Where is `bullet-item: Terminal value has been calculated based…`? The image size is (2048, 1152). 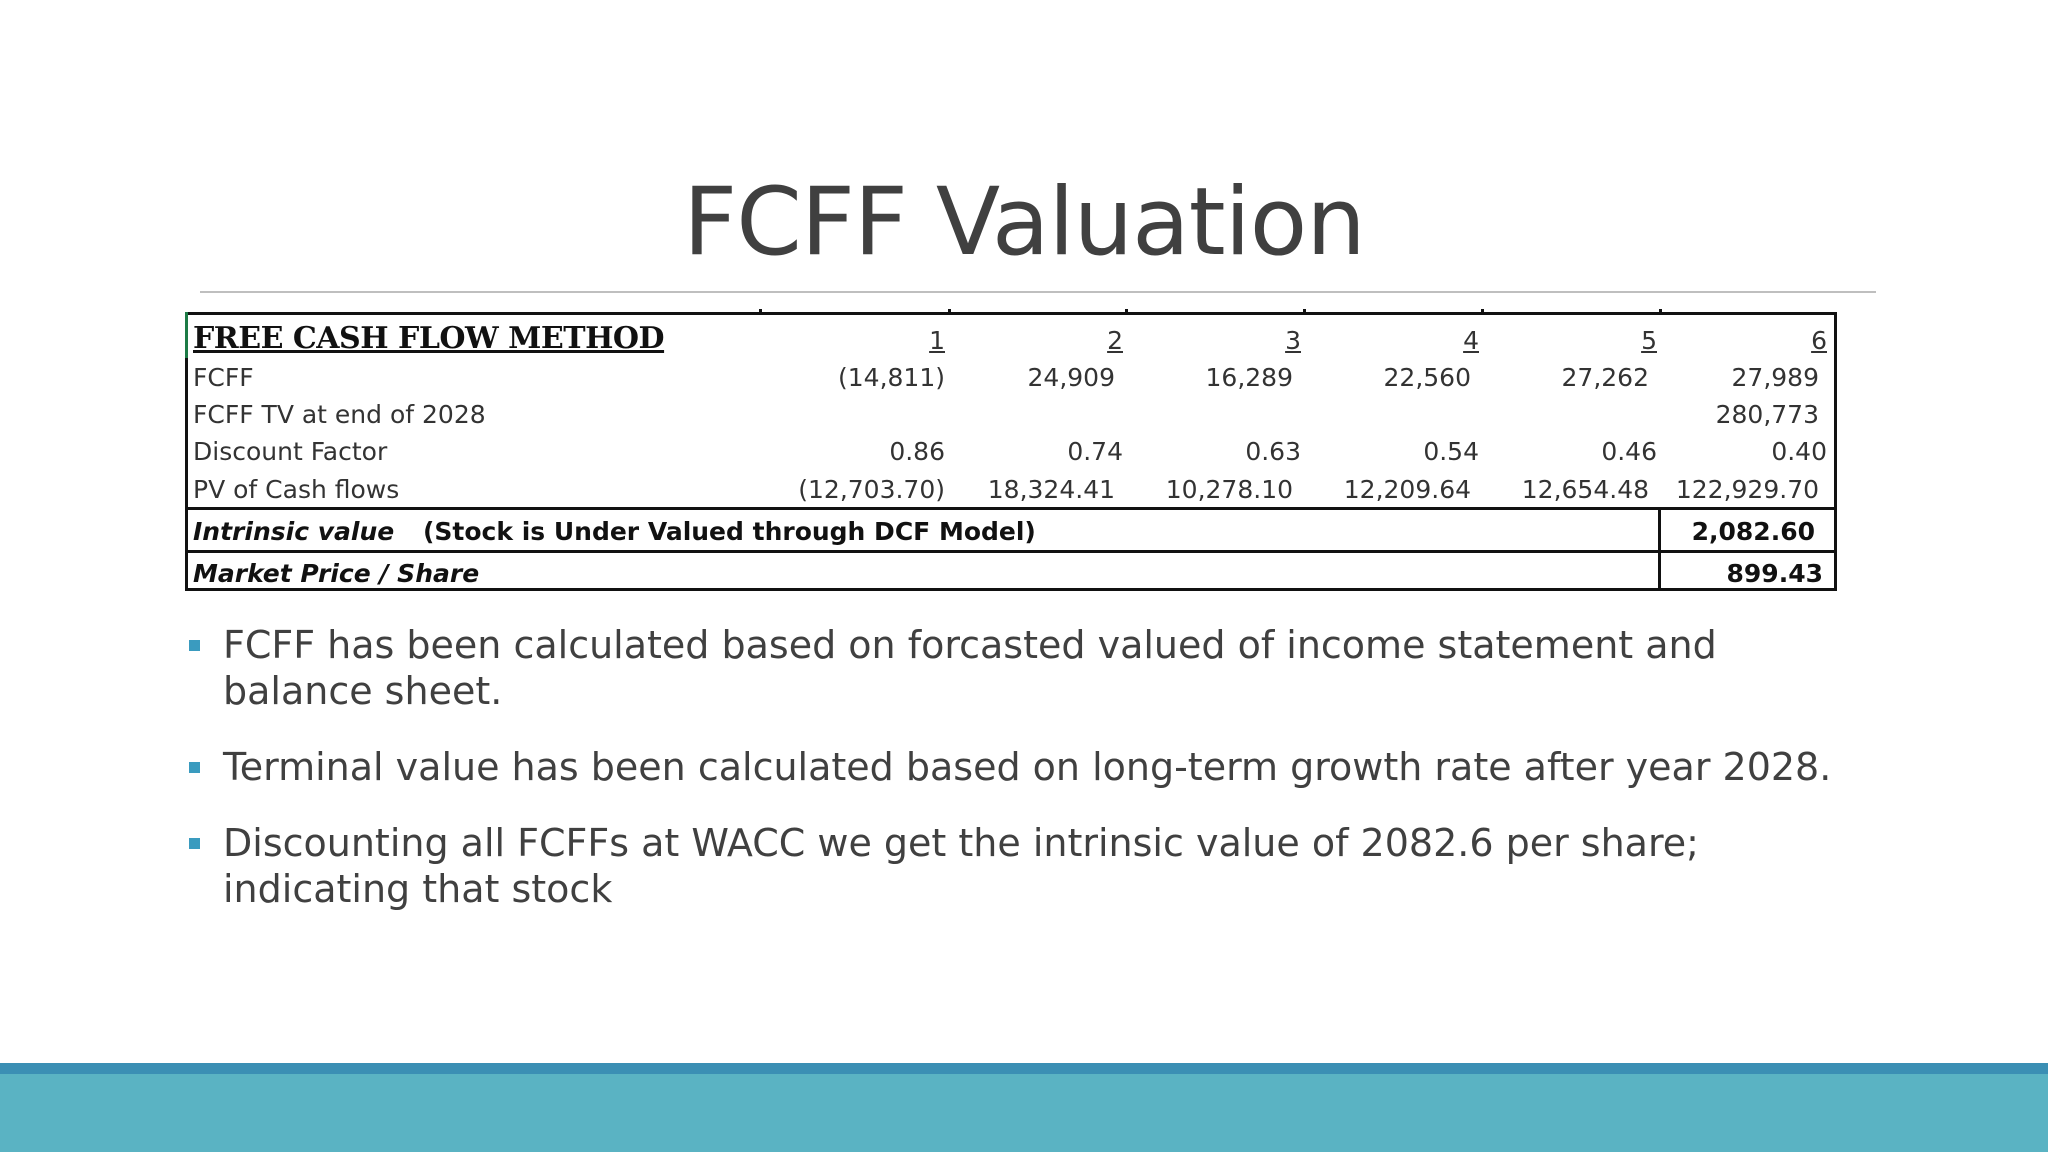
bullet-item: Terminal value has been calculated based… is located at coordinates (1025, 767).